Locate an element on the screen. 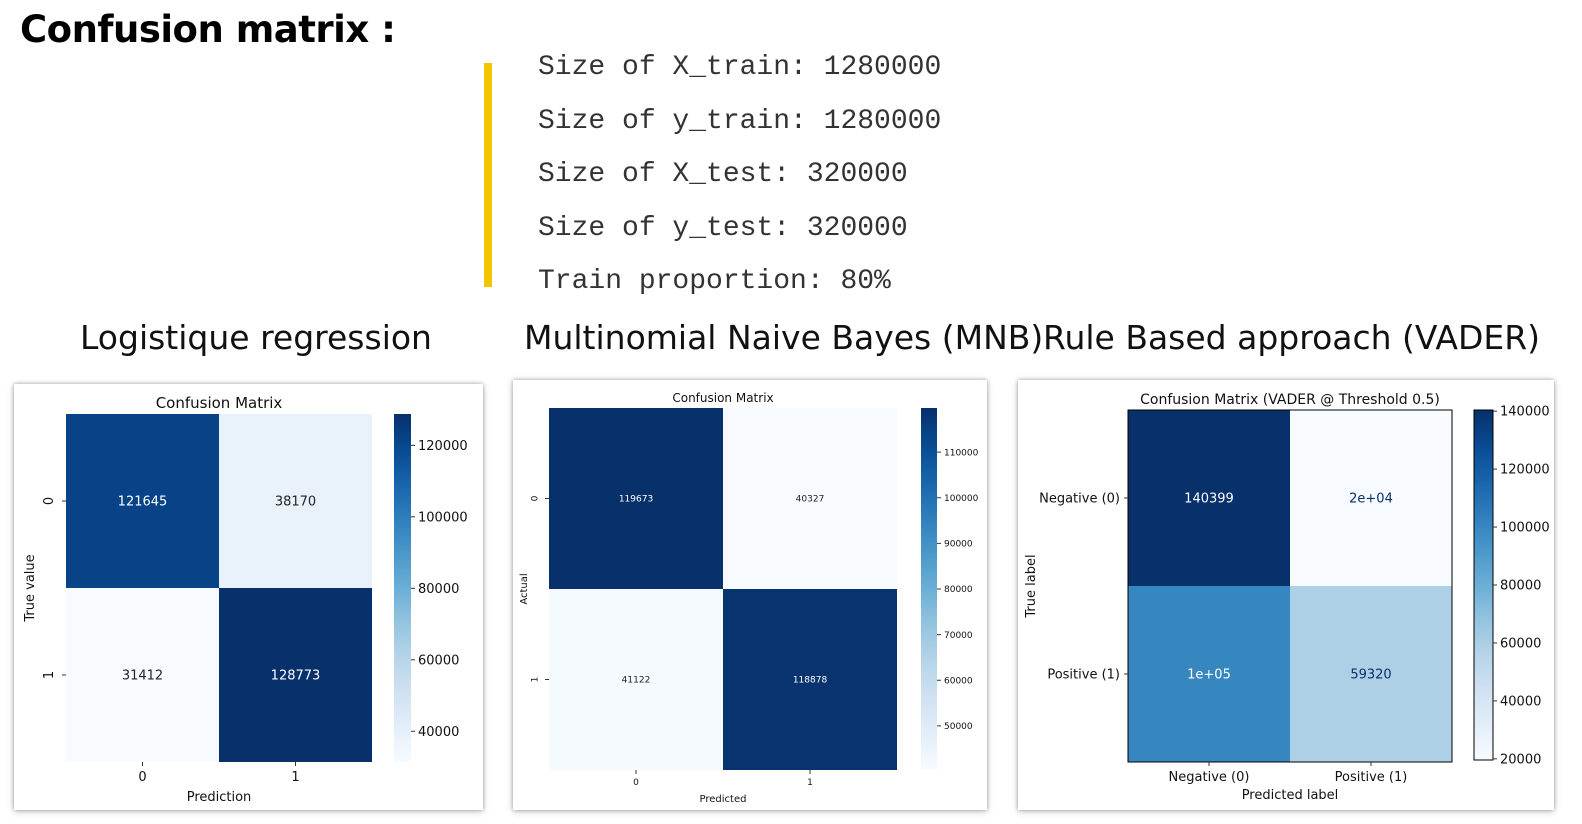 This screenshot has height=824, width=1582. cell-value-label: 2e+04 is located at coordinates (1371, 499).